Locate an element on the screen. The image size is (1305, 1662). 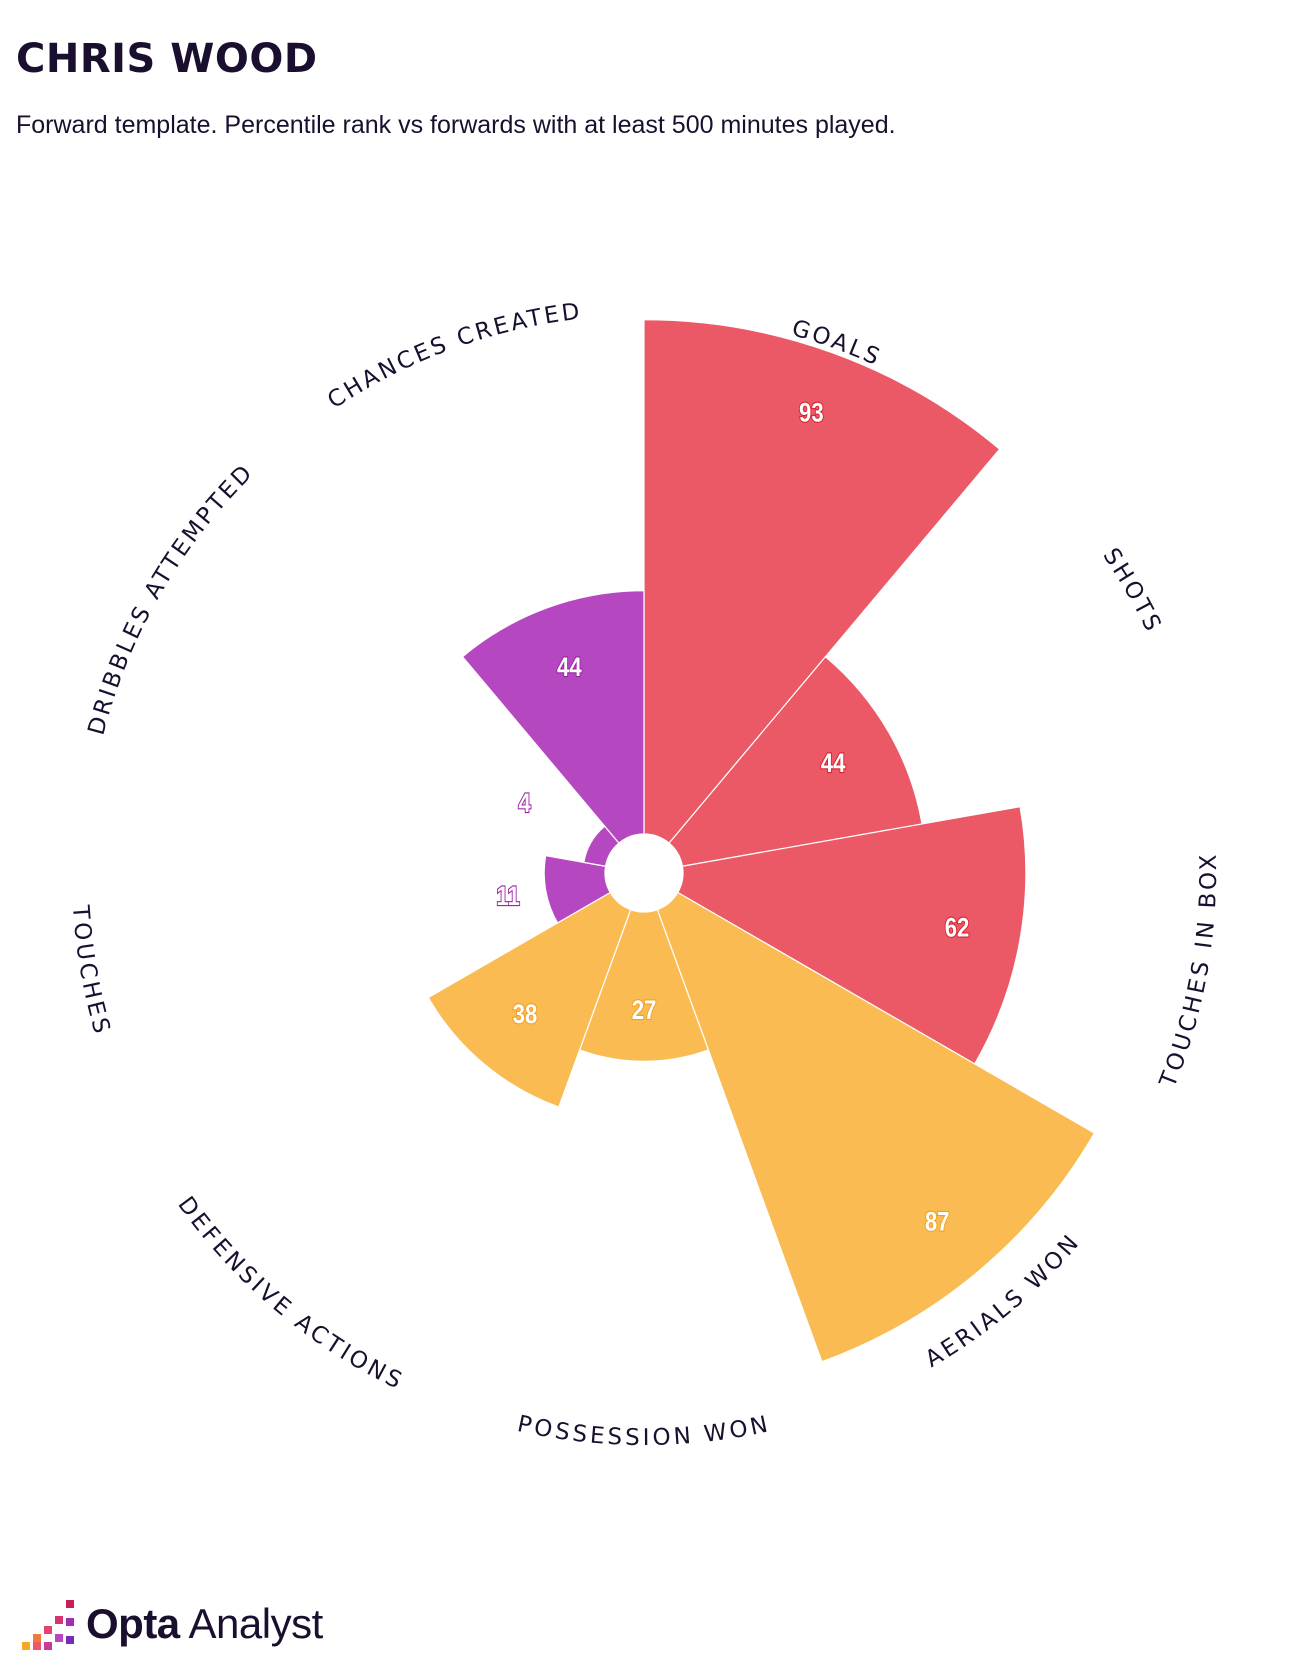
opta-pixel-steps-icon is located at coordinates (48, 1625).